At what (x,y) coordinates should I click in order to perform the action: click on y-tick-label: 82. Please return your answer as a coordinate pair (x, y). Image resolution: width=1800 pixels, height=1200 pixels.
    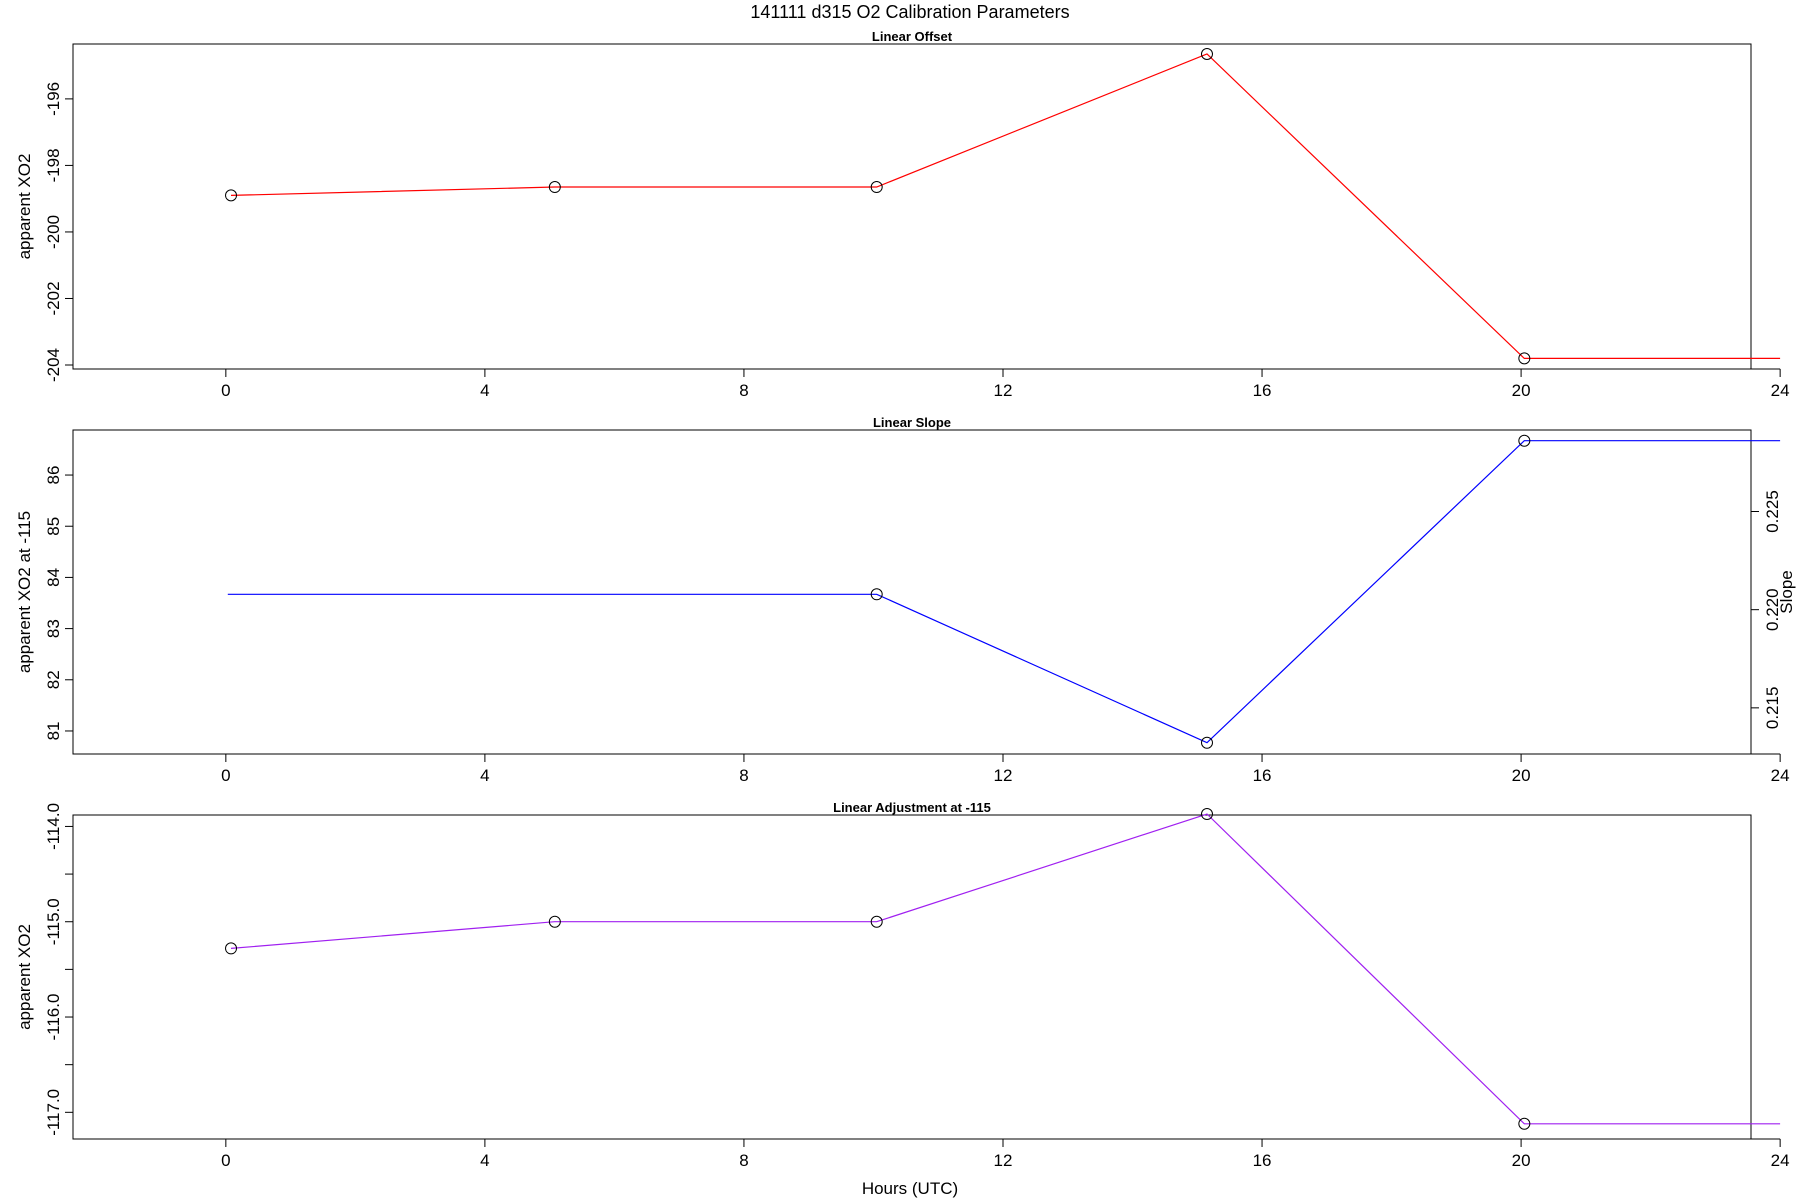
    Looking at the image, I should click on (53, 679).